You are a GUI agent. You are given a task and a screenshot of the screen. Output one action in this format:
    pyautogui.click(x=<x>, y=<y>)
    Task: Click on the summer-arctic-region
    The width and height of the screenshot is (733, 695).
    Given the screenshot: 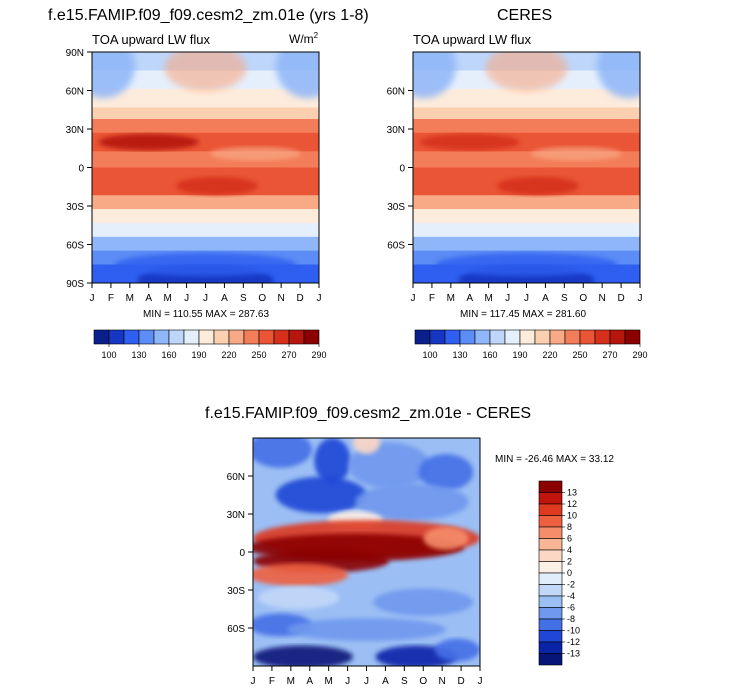 What is the action you would take?
    pyautogui.click(x=526, y=72)
    